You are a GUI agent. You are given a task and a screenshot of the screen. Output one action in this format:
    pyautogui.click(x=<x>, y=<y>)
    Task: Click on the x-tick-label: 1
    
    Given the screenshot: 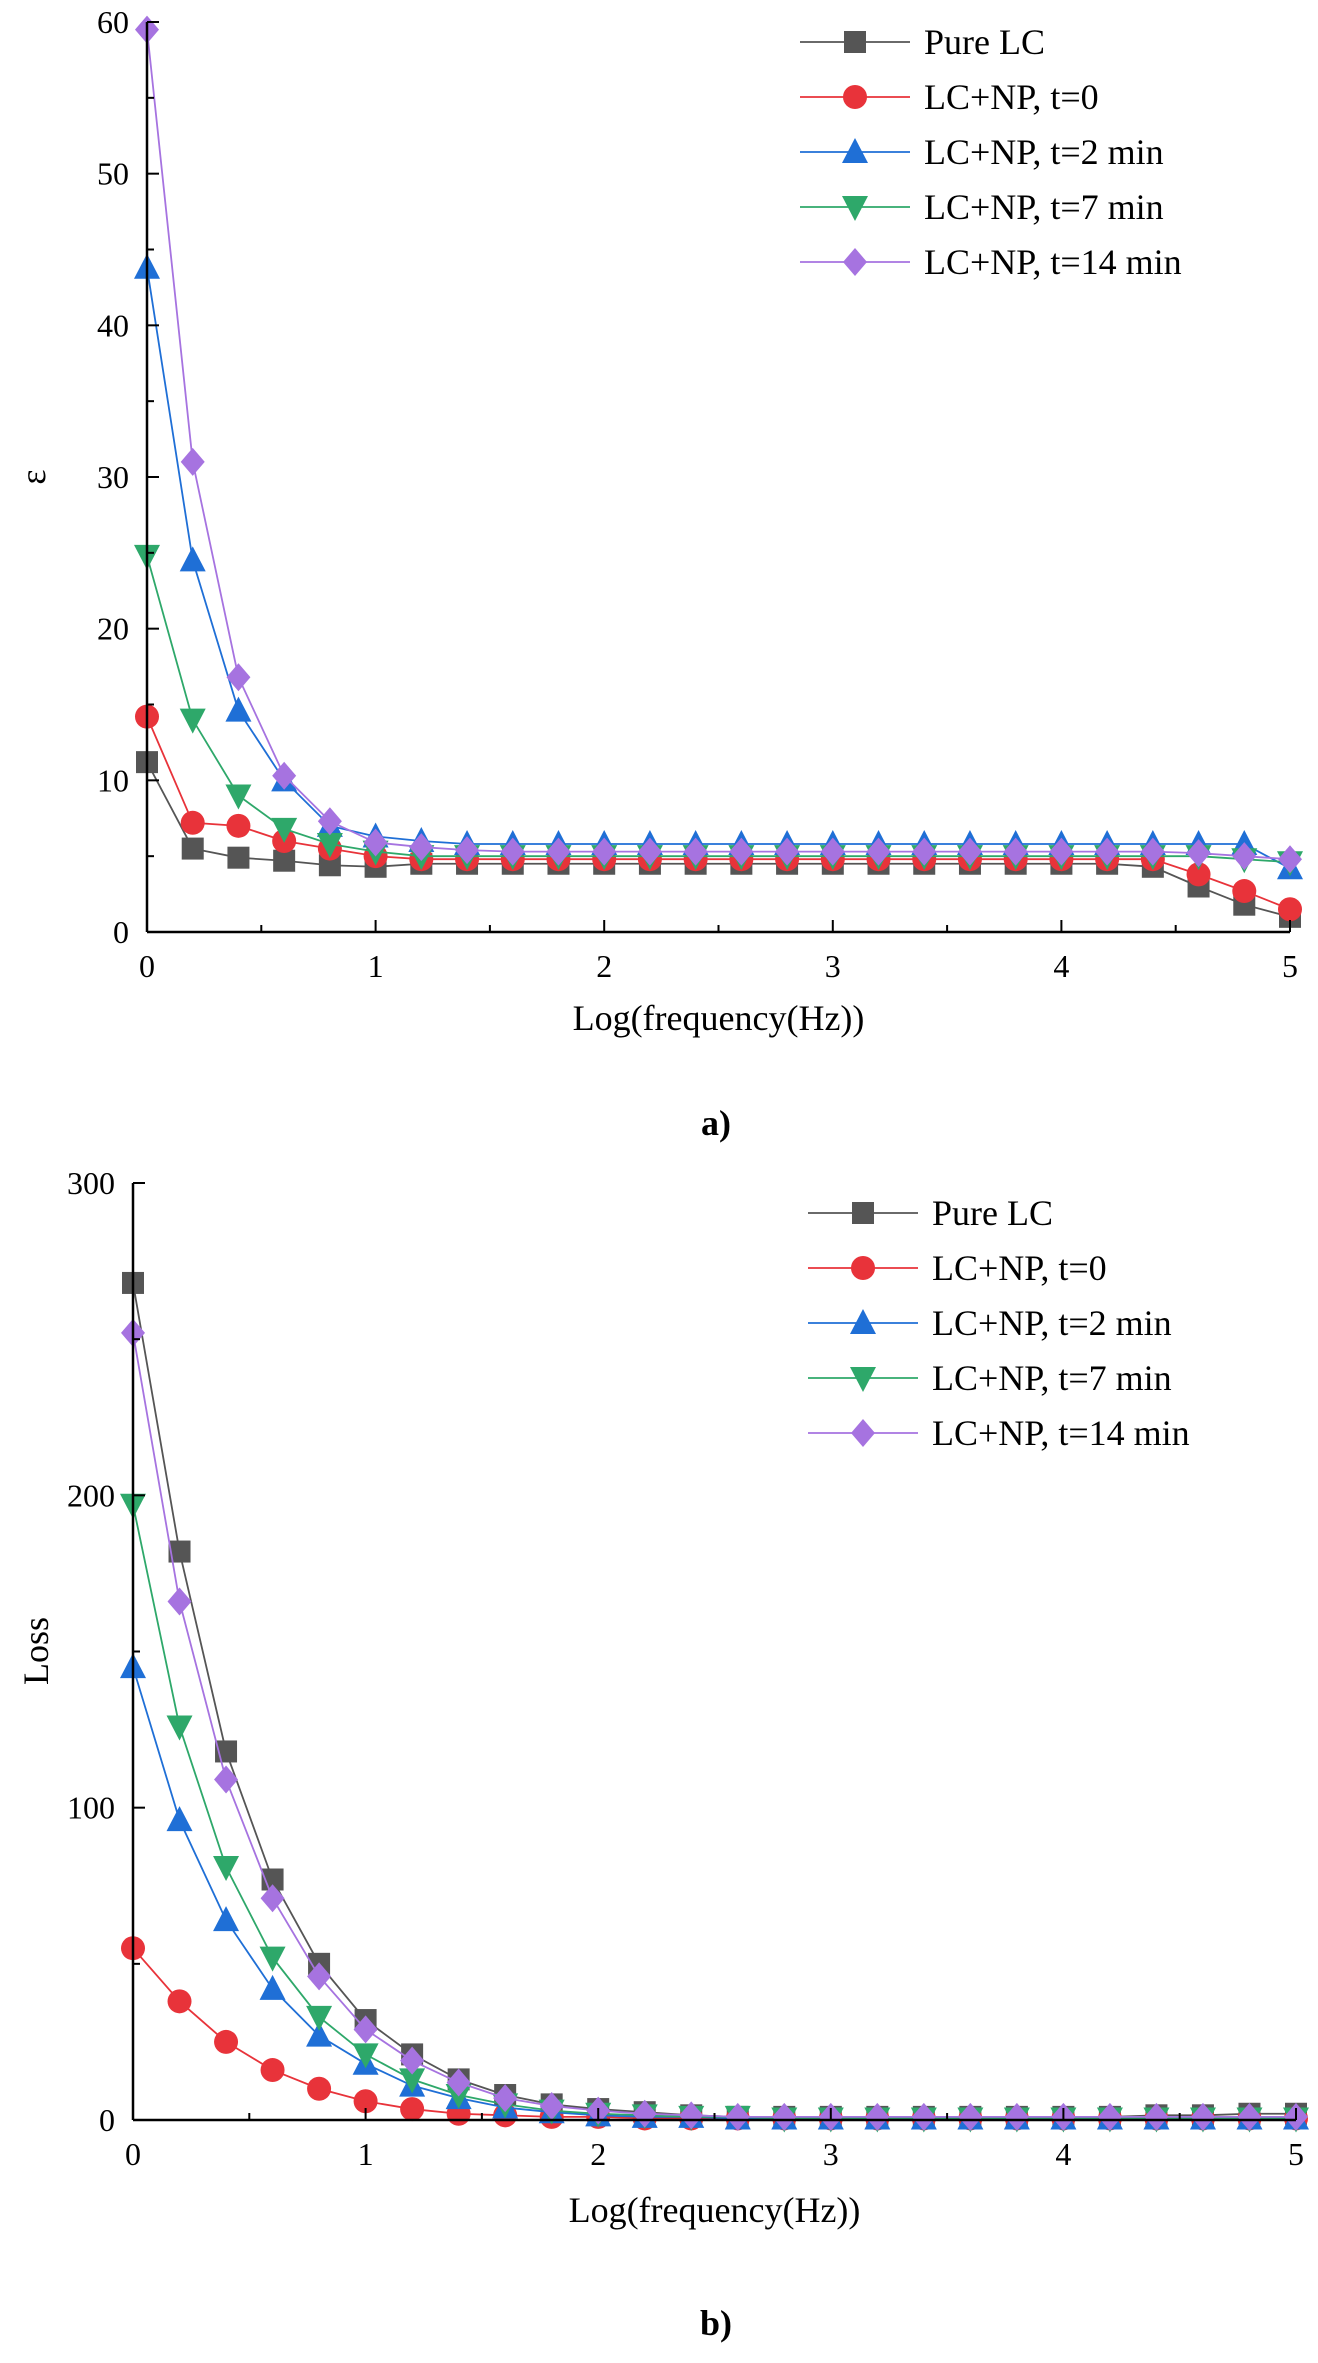 What is the action you would take?
    pyautogui.click(x=366, y=2154)
    